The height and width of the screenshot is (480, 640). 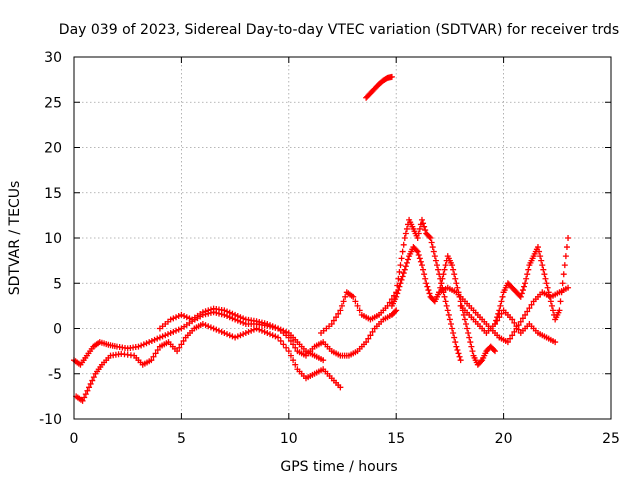 I want to click on x-tick-label: 15, so click(x=396, y=439).